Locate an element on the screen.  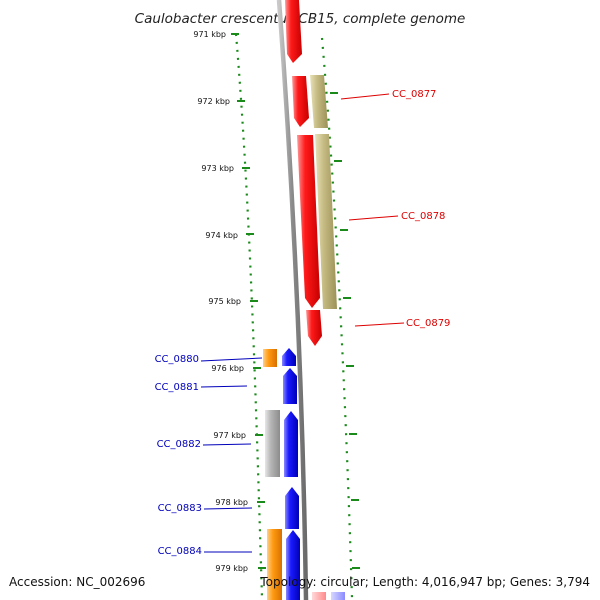
svg-text: 977 kbp is located at coordinates (229, 435).